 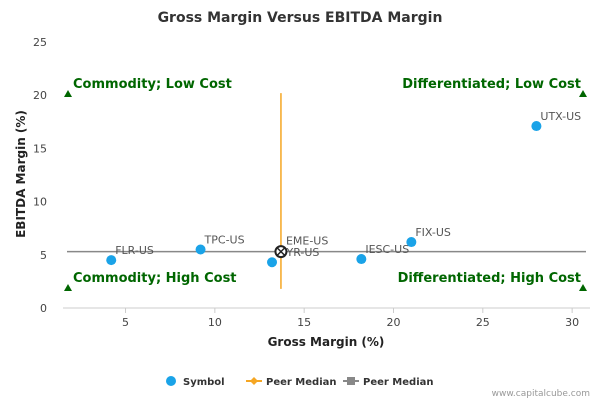 I want to click on data-point-label: IESC-US, so click(x=387, y=249).